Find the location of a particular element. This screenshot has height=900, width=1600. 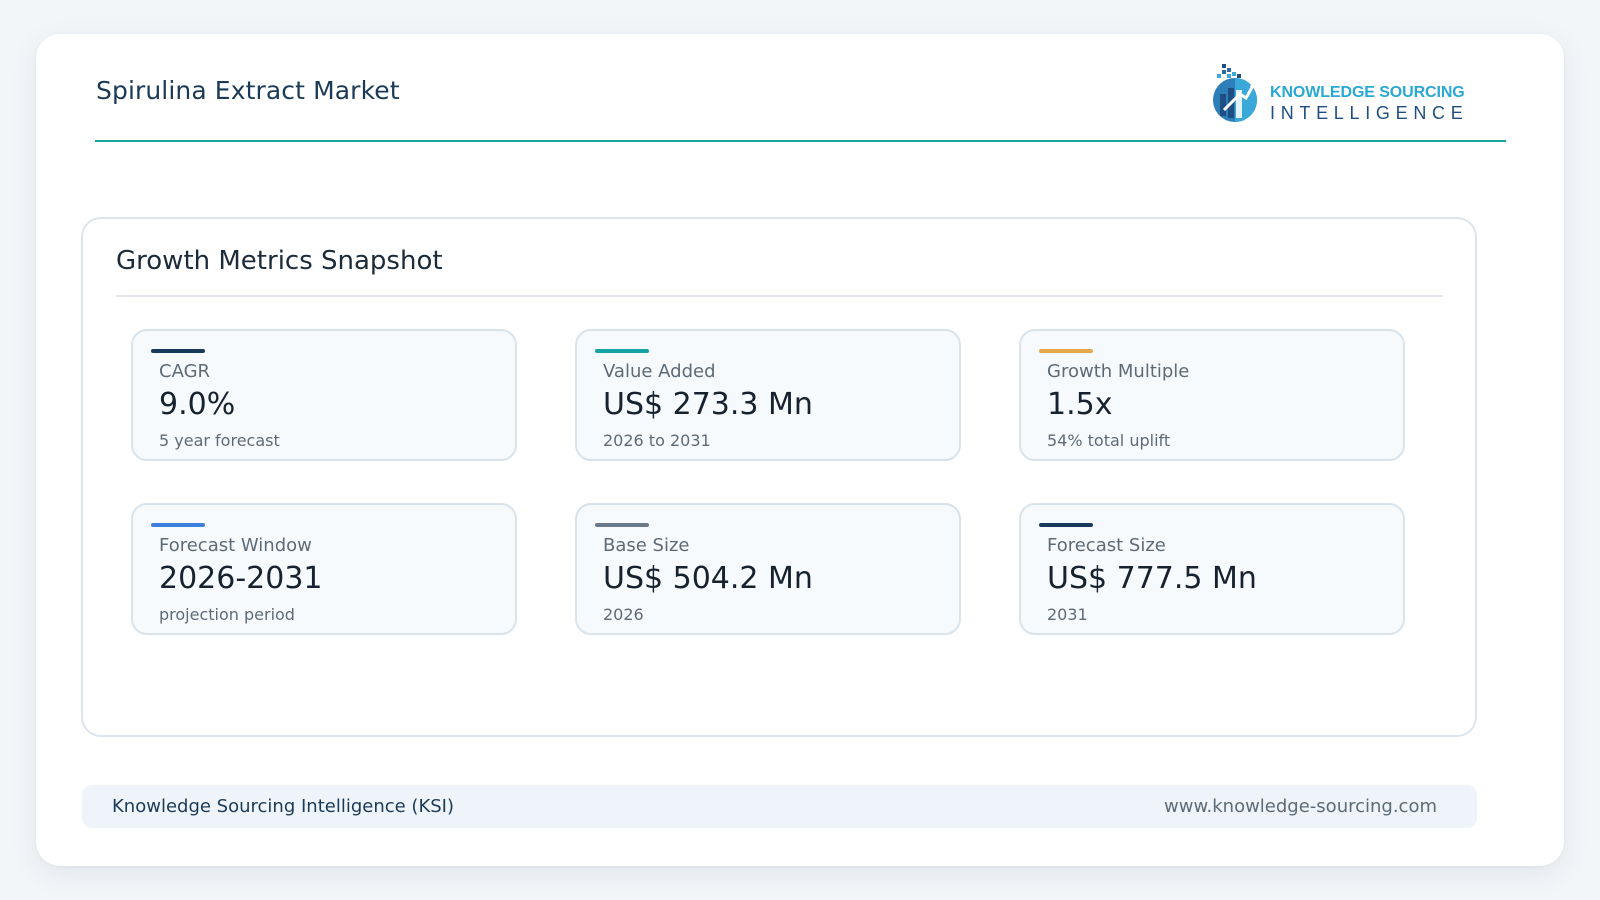

company-logo: KNOWLEDGE SOURCING INTELLIGENCE is located at coordinates (1340, 94).